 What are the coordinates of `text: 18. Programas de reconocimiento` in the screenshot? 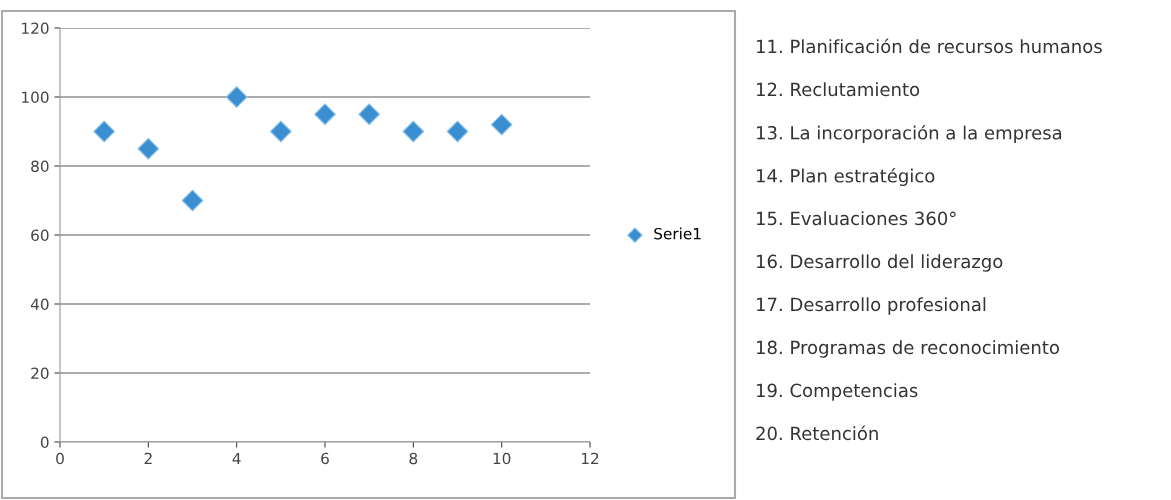 It's located at (907, 349).